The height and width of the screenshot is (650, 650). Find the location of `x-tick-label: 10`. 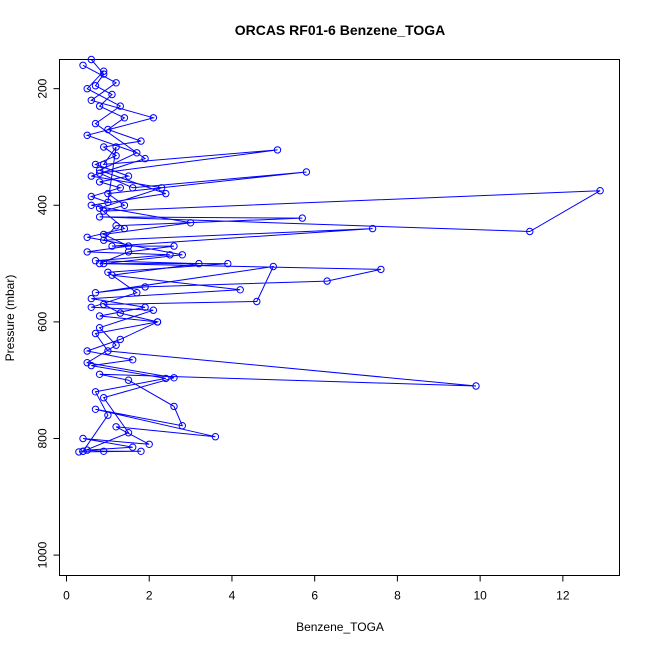

x-tick-label: 10 is located at coordinates (480, 596).